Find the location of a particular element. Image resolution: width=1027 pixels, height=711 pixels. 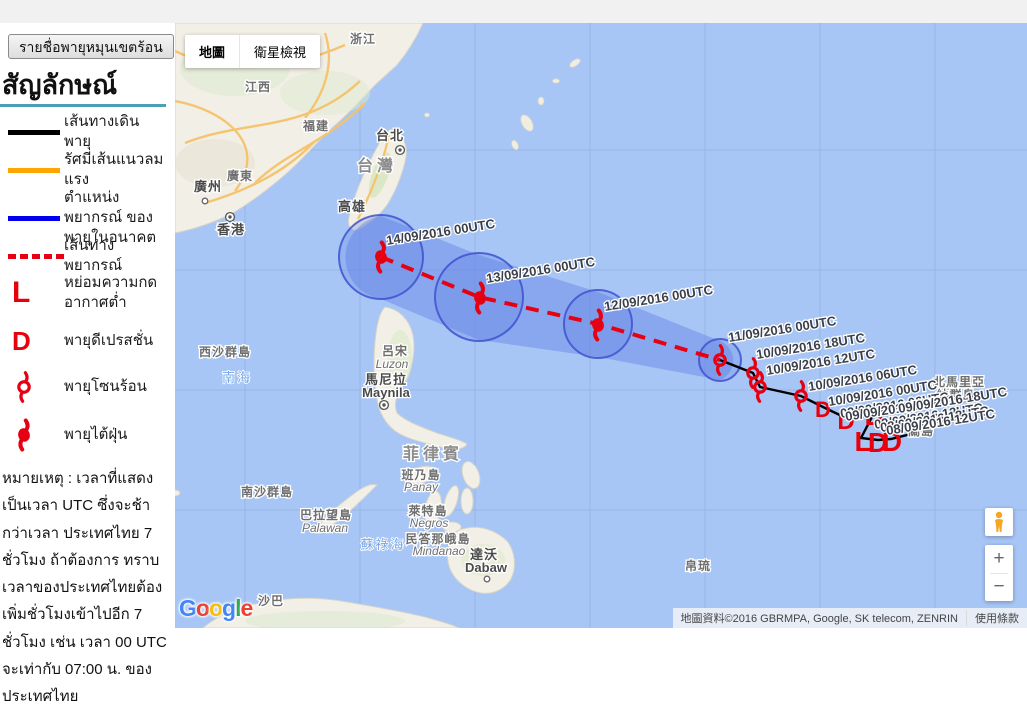

place-label: 呂宋 is located at coordinates (395, 350).